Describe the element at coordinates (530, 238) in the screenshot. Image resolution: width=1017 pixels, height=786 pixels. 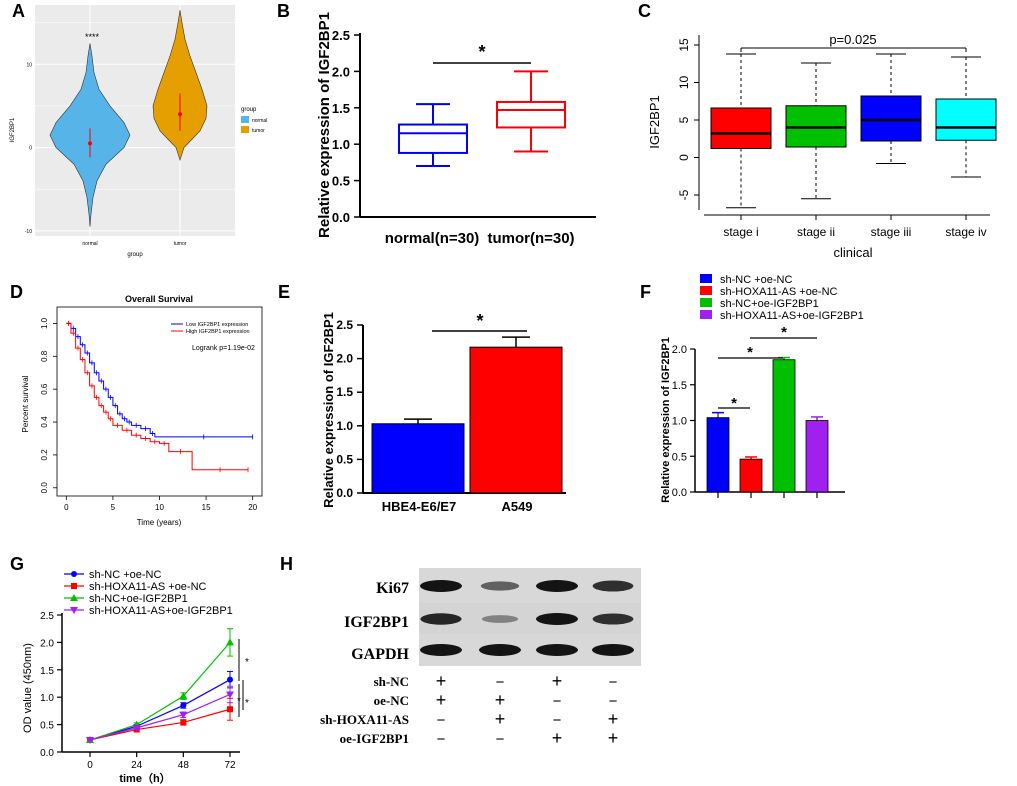
I see `x-tick-tumor: tumor(n=30)` at that location.